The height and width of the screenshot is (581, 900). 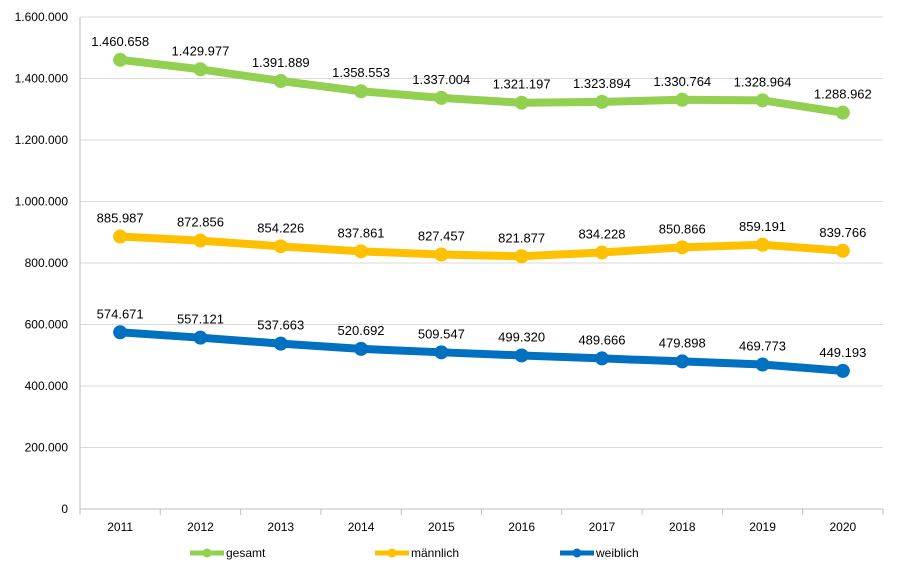 I want to click on legend-label: weiblich, so click(x=617, y=553).